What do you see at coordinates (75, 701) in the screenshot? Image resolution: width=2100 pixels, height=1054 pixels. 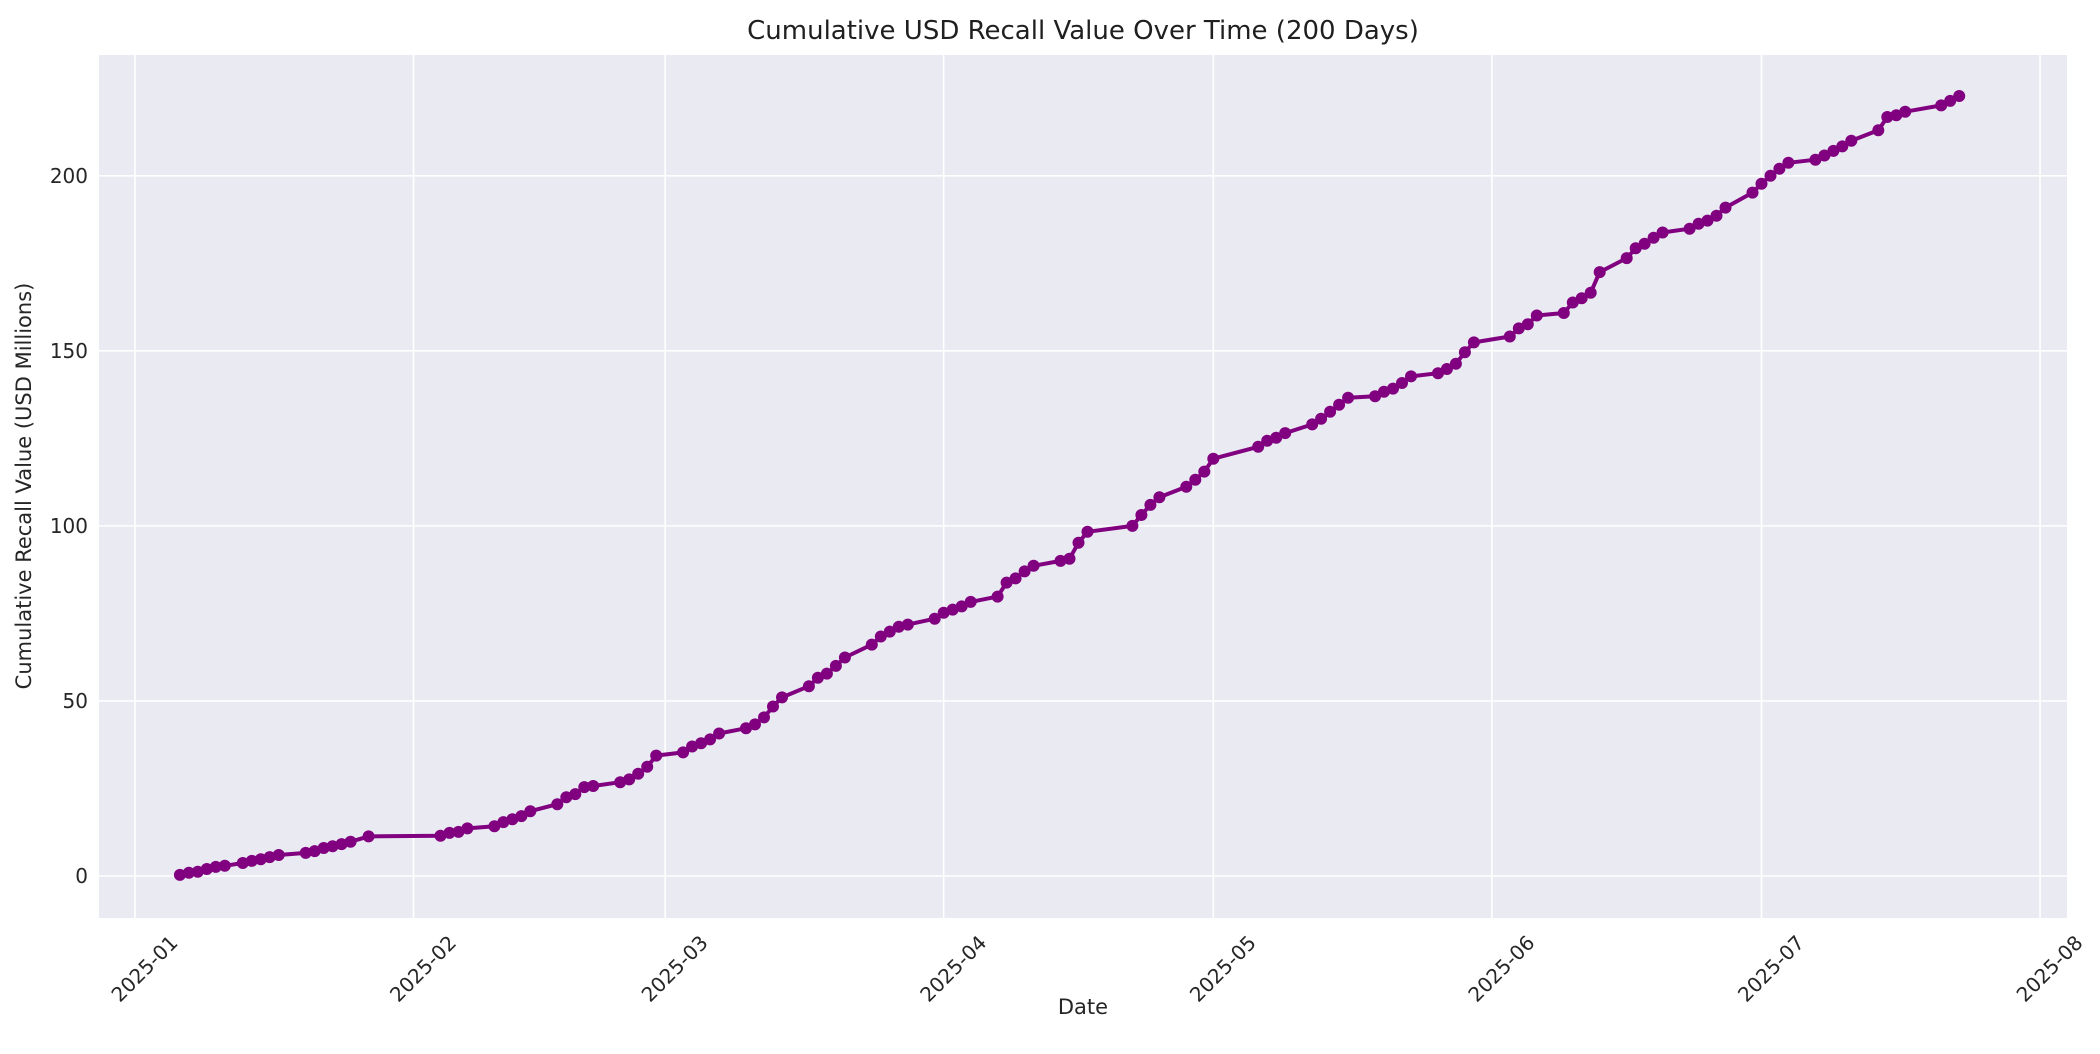 I see `y-tick-label: 50` at bounding box center [75, 701].